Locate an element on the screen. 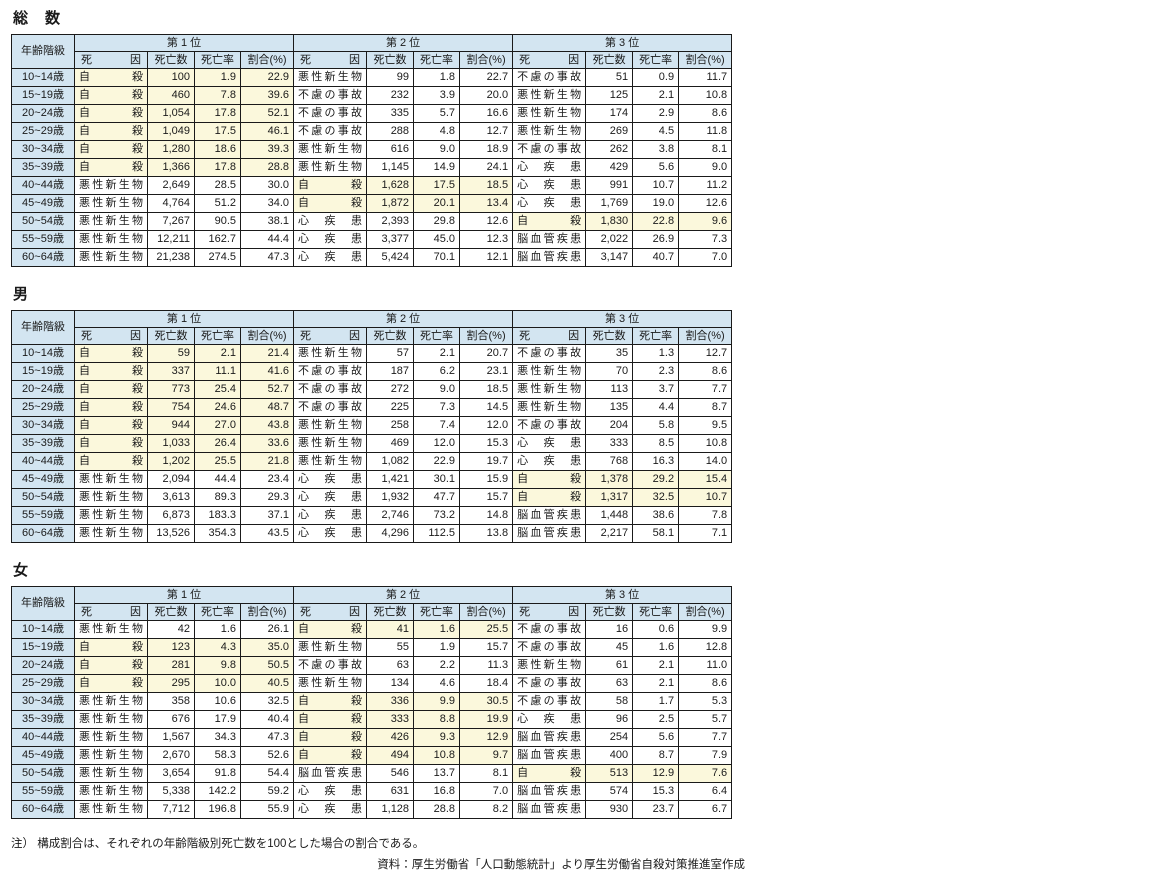 This screenshot has width=1152, height=872. deaths-cell: 262 is located at coordinates (609, 149).